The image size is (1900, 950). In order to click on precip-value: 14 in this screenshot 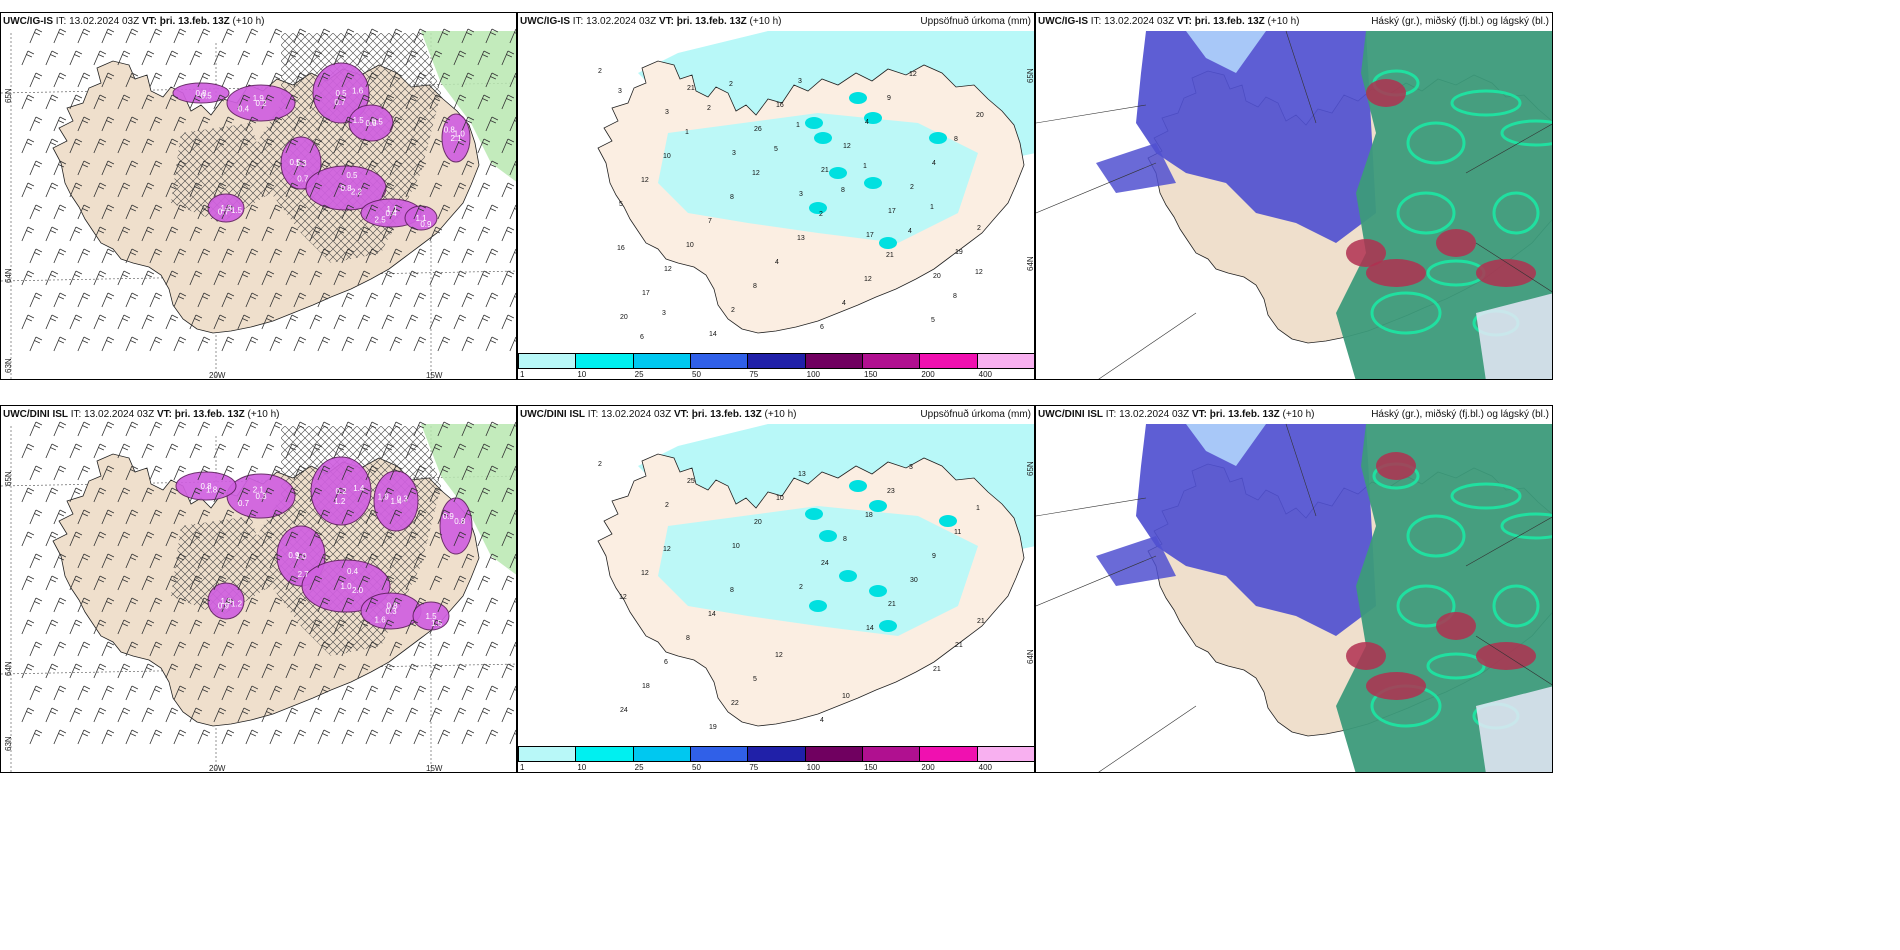, I will do `click(712, 614)`.